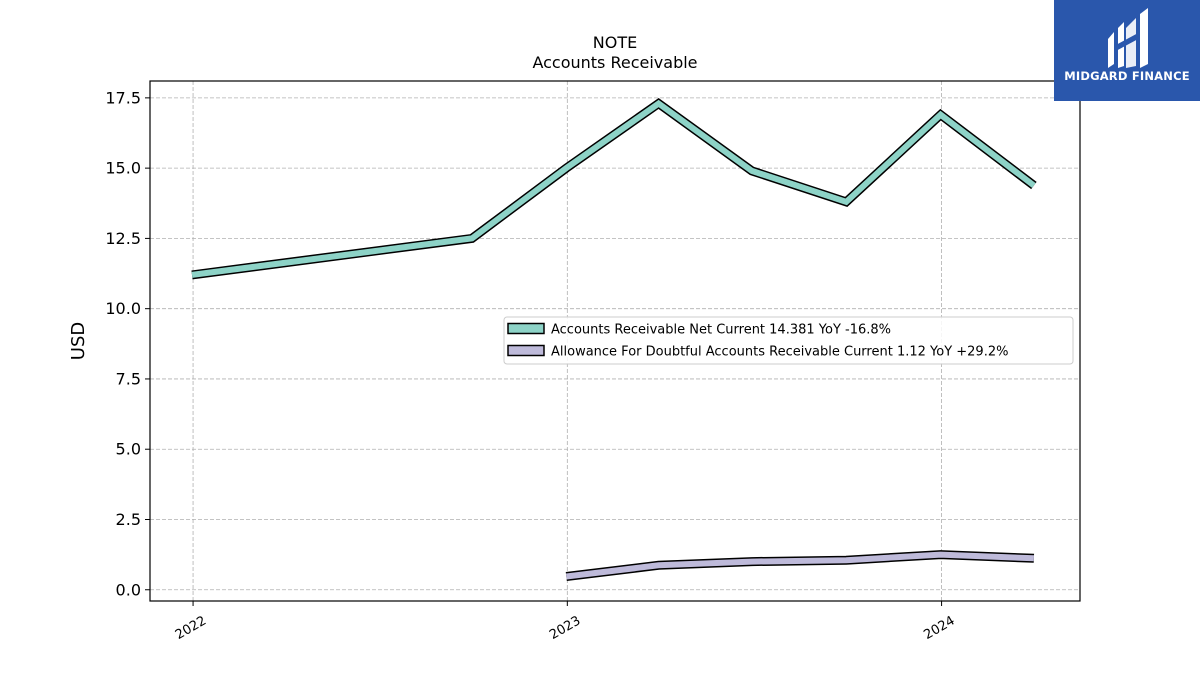 The height and width of the screenshot is (675, 1200). I want to click on y-tick-label: 15.0, so click(123, 168).